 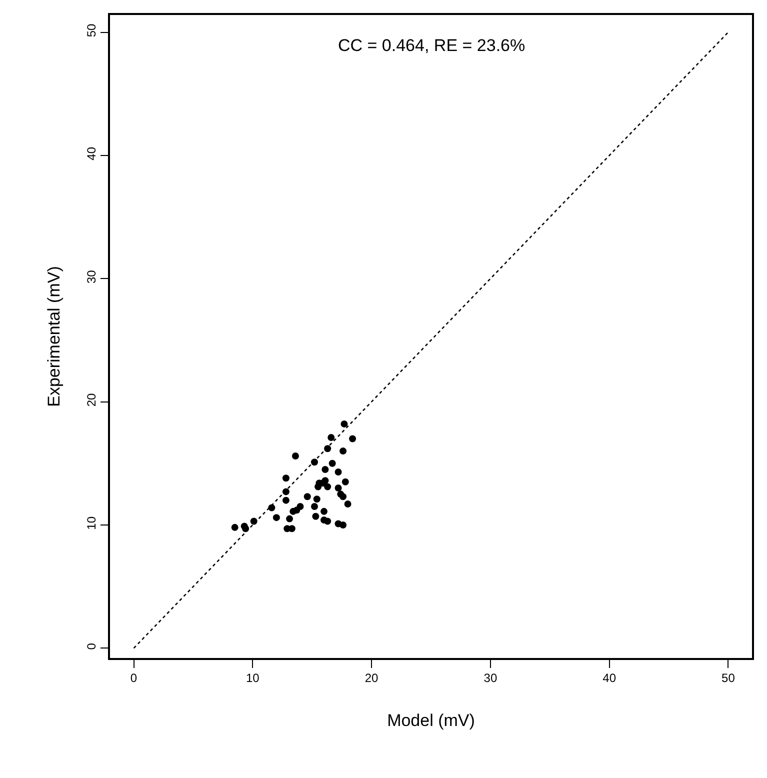 I want to click on annotation: CC = 0.464, RE = 23.6%, so click(x=432, y=45).